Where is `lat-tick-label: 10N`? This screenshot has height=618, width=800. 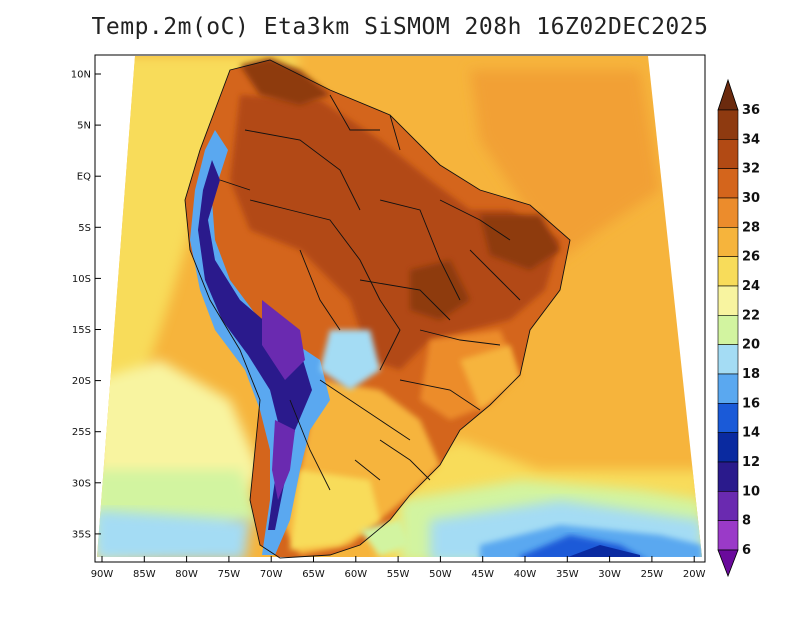 lat-tick-label: 10N is located at coordinates (81, 75).